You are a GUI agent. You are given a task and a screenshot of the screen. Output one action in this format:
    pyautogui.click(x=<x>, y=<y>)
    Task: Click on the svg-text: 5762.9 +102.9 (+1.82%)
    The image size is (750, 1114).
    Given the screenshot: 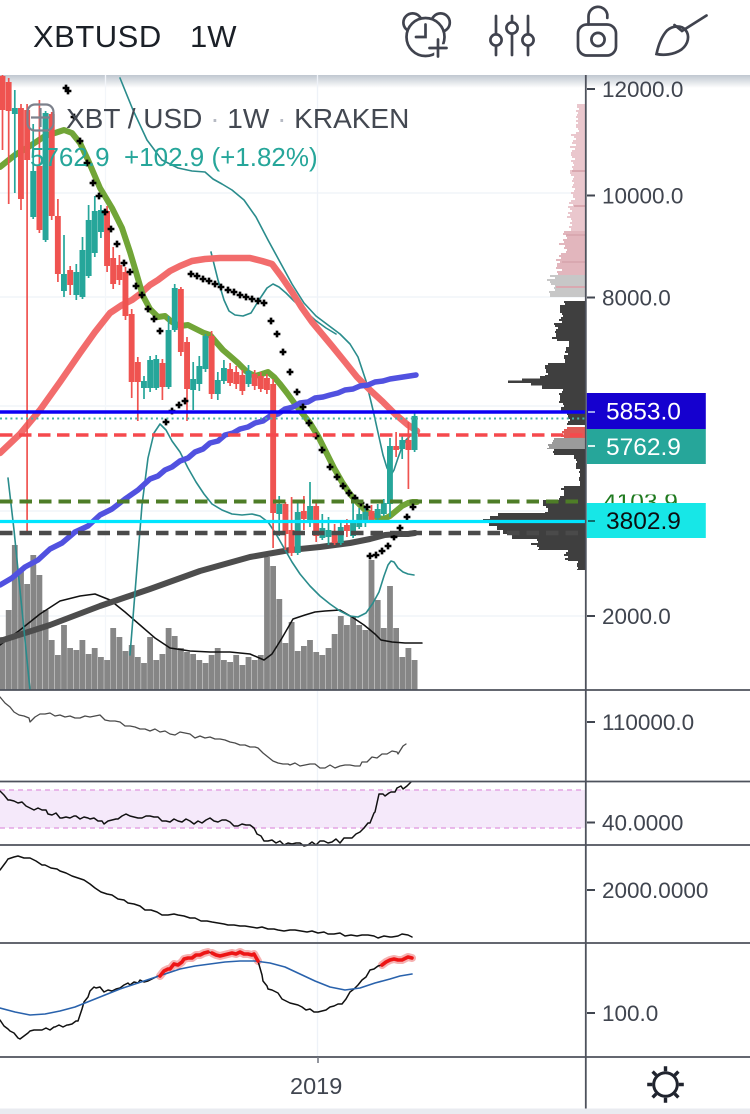 What is the action you would take?
    pyautogui.click(x=174, y=157)
    